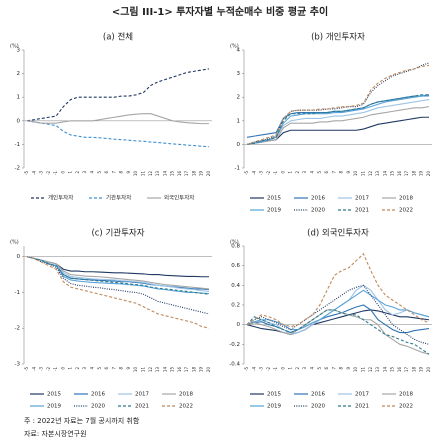 This screenshot has width=440, height=443. Describe the element at coordinates (17, 169) in the screenshot. I see `y-tick-label: -2` at that location.